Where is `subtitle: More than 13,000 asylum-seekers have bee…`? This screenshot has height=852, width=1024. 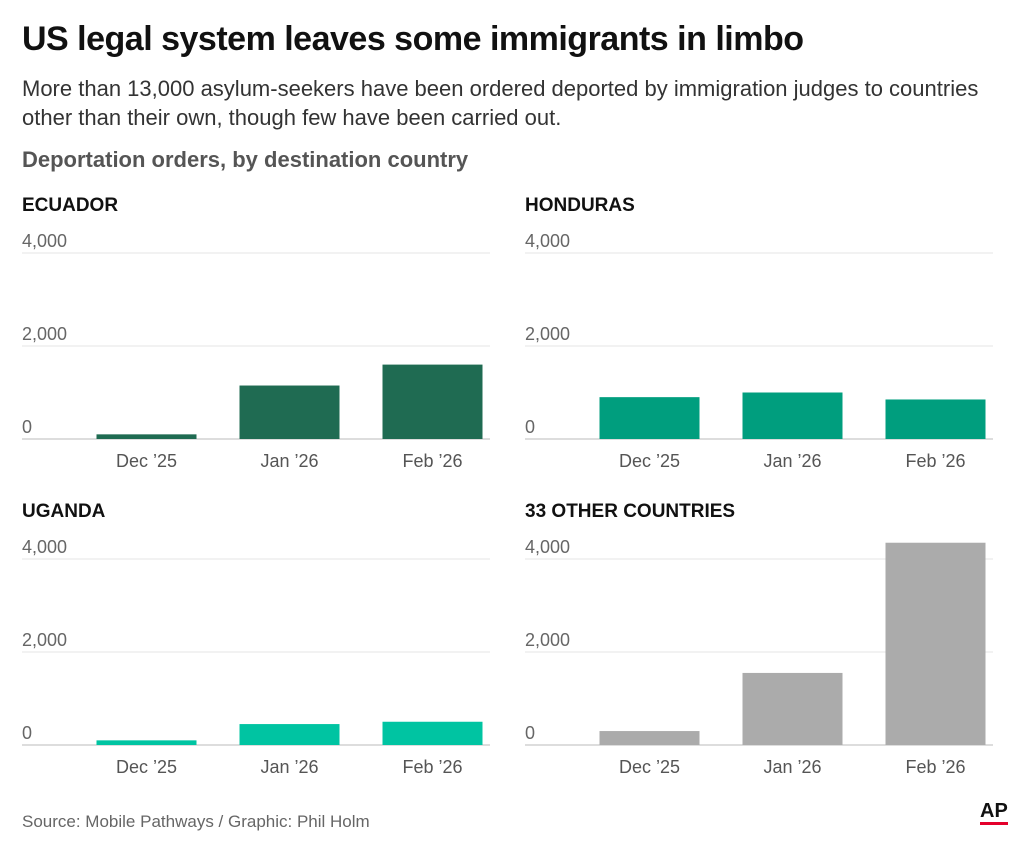
subtitle: More than 13,000 asylum-seekers have bee… is located at coordinates (500, 103).